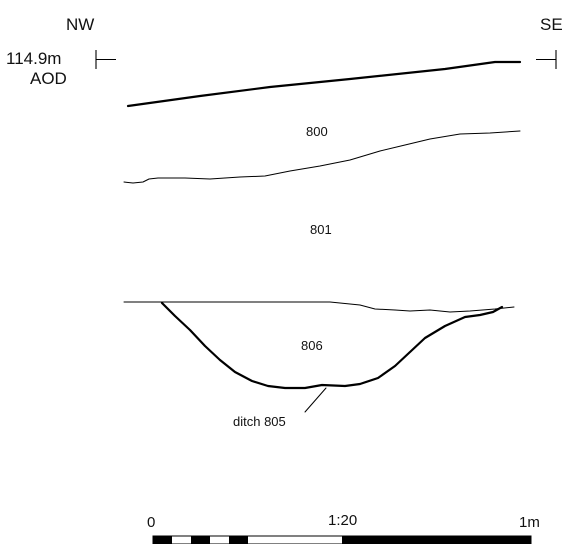 This screenshot has height=544, width=574. What do you see at coordinates (33, 58) in the screenshot?
I see `datum-height-label: 114.9m` at bounding box center [33, 58].